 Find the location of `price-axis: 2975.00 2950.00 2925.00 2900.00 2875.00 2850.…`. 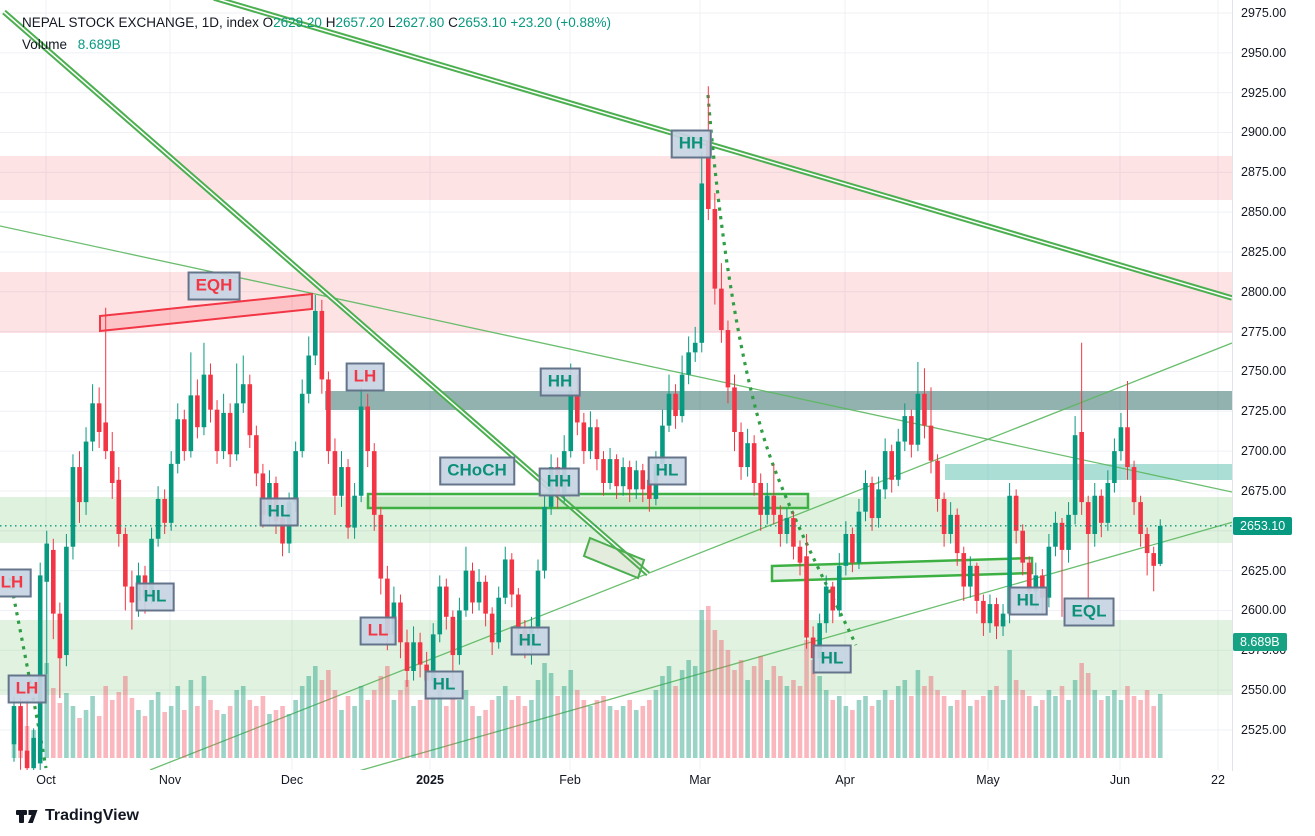

price-axis: 2975.00 2950.00 2925.00 2900.00 2875.00 2850.… is located at coordinates (1274, 385).